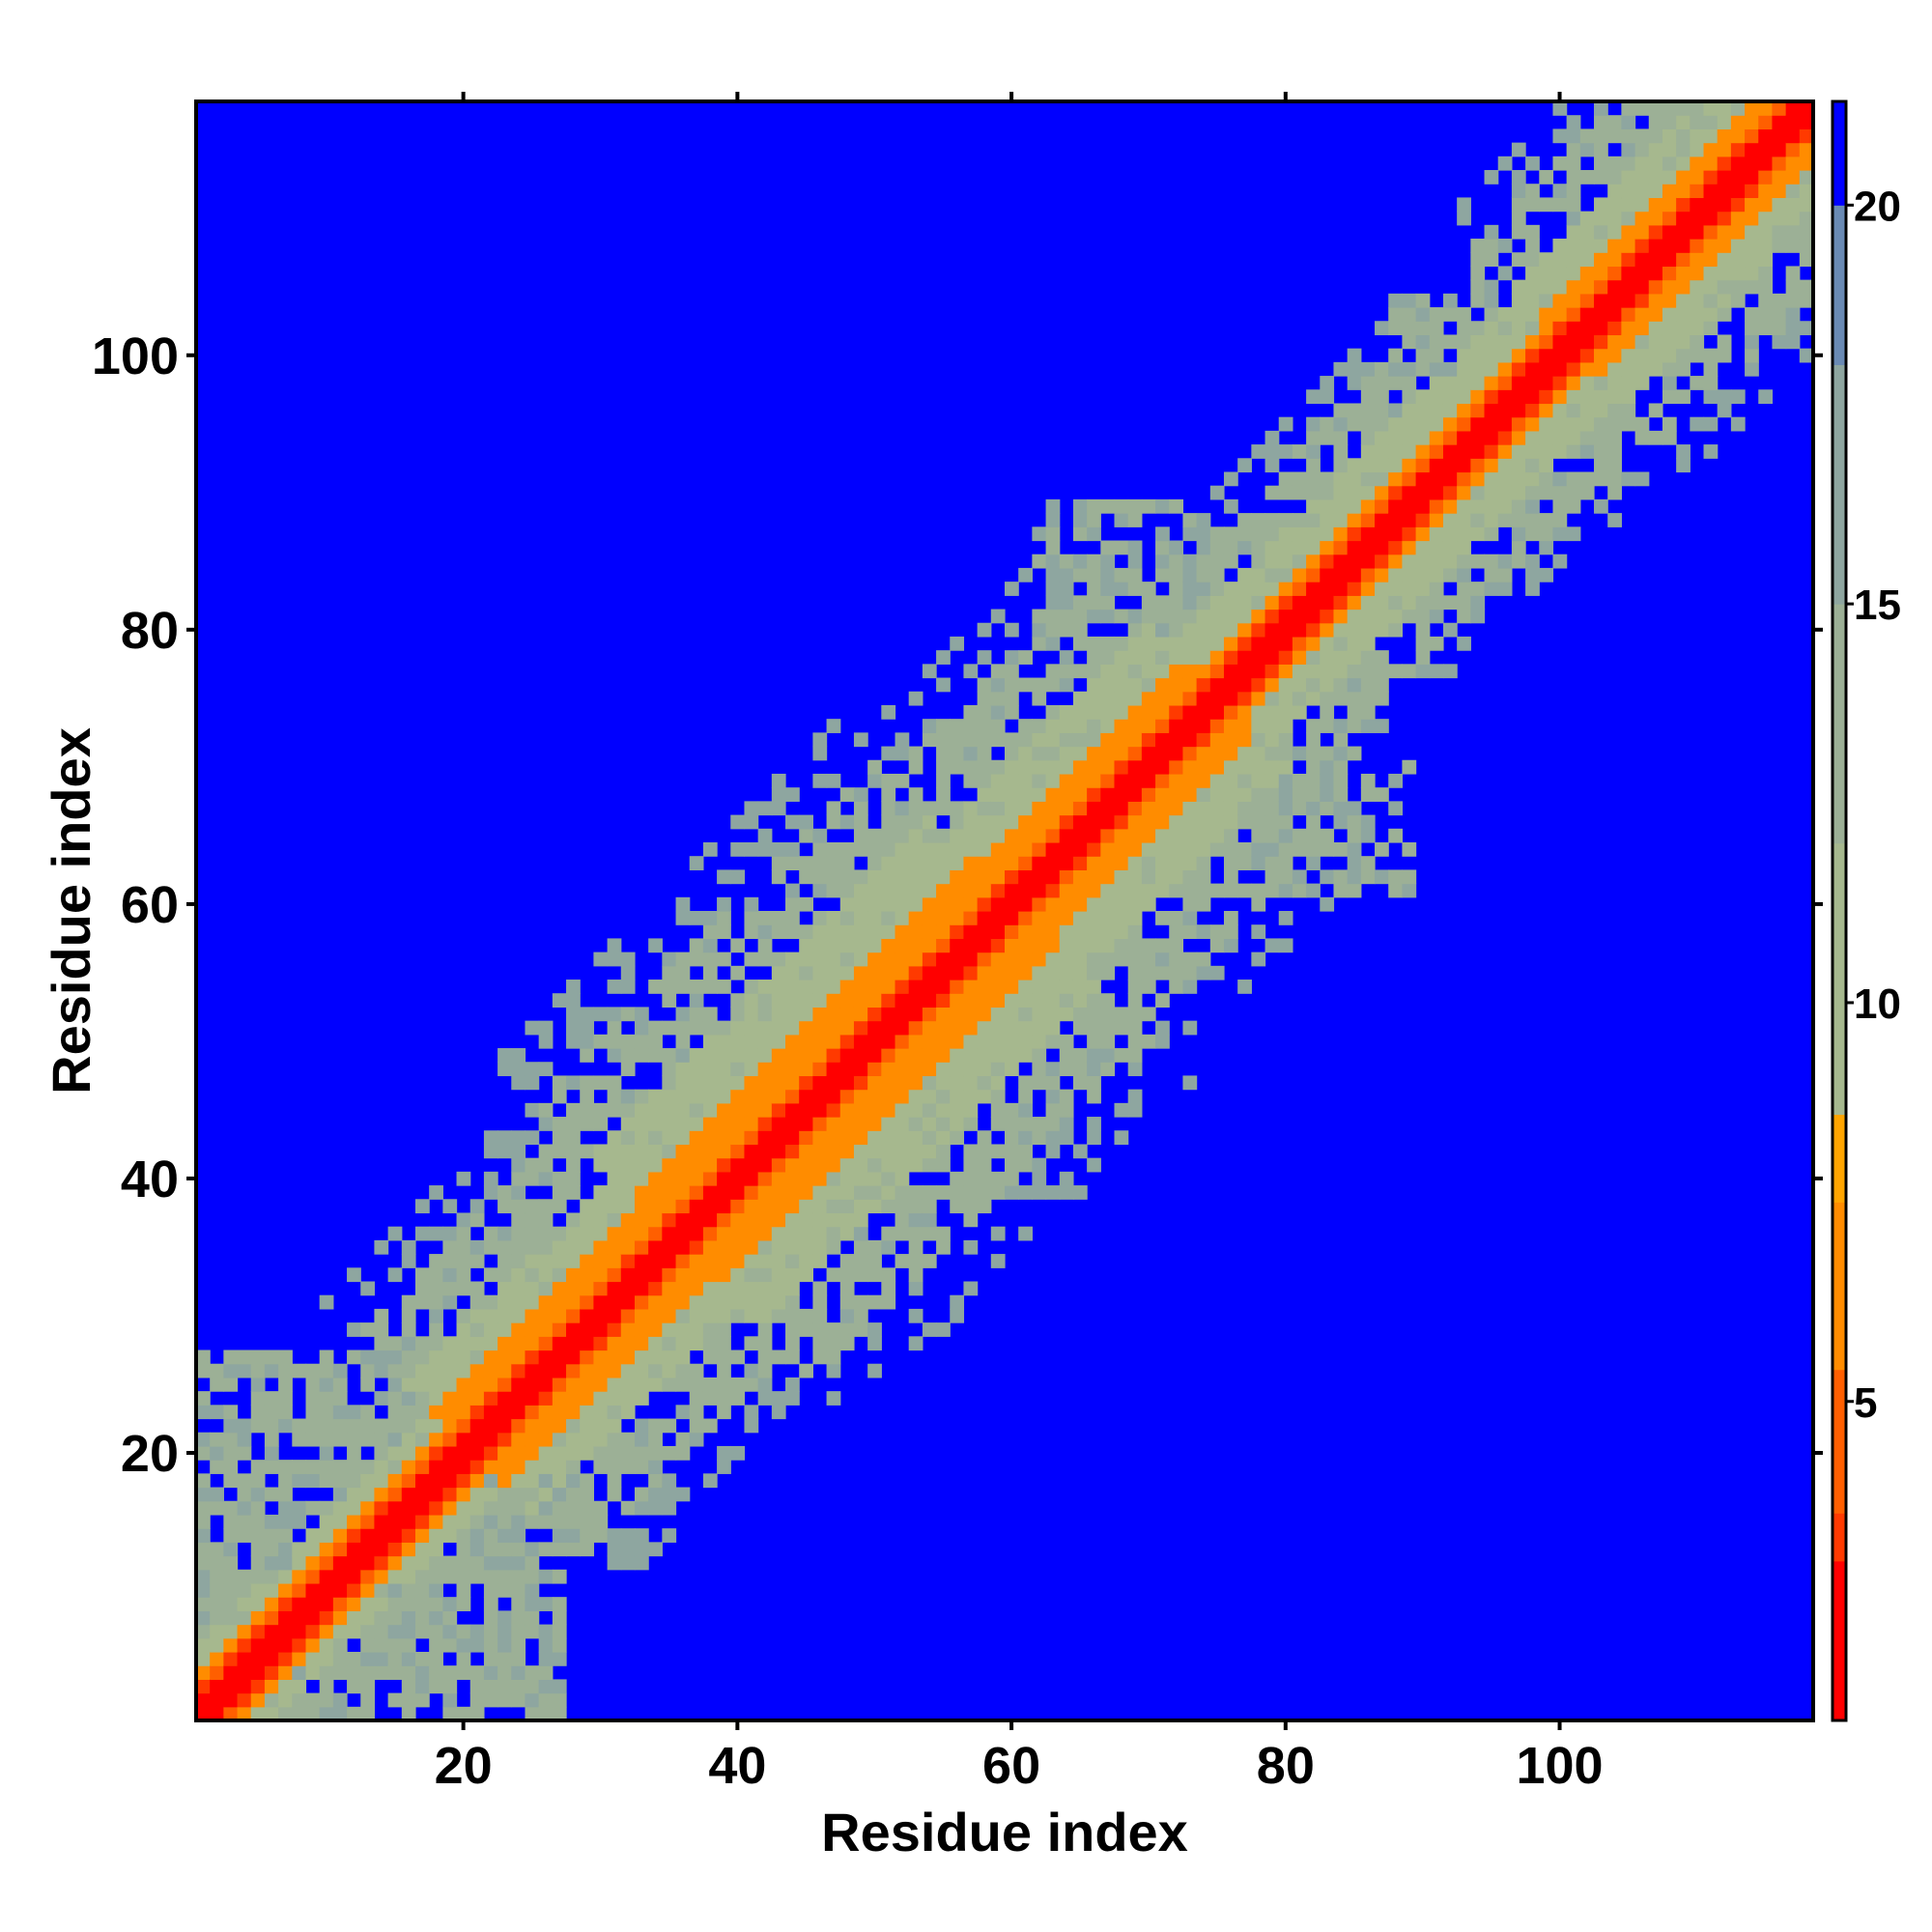 Image resolution: width=1932 pixels, height=1932 pixels. Describe the element at coordinates (71, 910) in the screenshot. I see `y-axis-label: Residue index` at that location.